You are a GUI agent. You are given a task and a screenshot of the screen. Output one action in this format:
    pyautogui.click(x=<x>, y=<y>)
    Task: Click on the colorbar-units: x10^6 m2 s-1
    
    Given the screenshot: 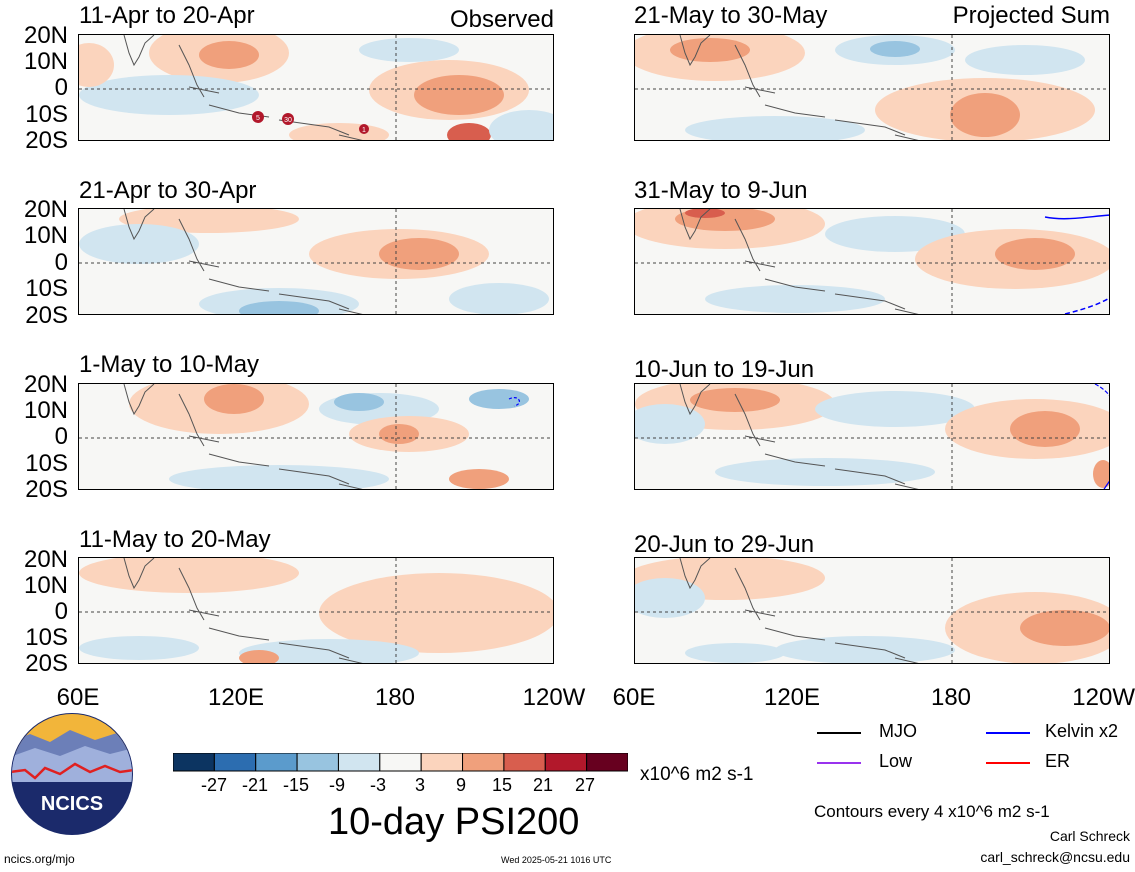 What is the action you would take?
    pyautogui.click(x=697, y=774)
    